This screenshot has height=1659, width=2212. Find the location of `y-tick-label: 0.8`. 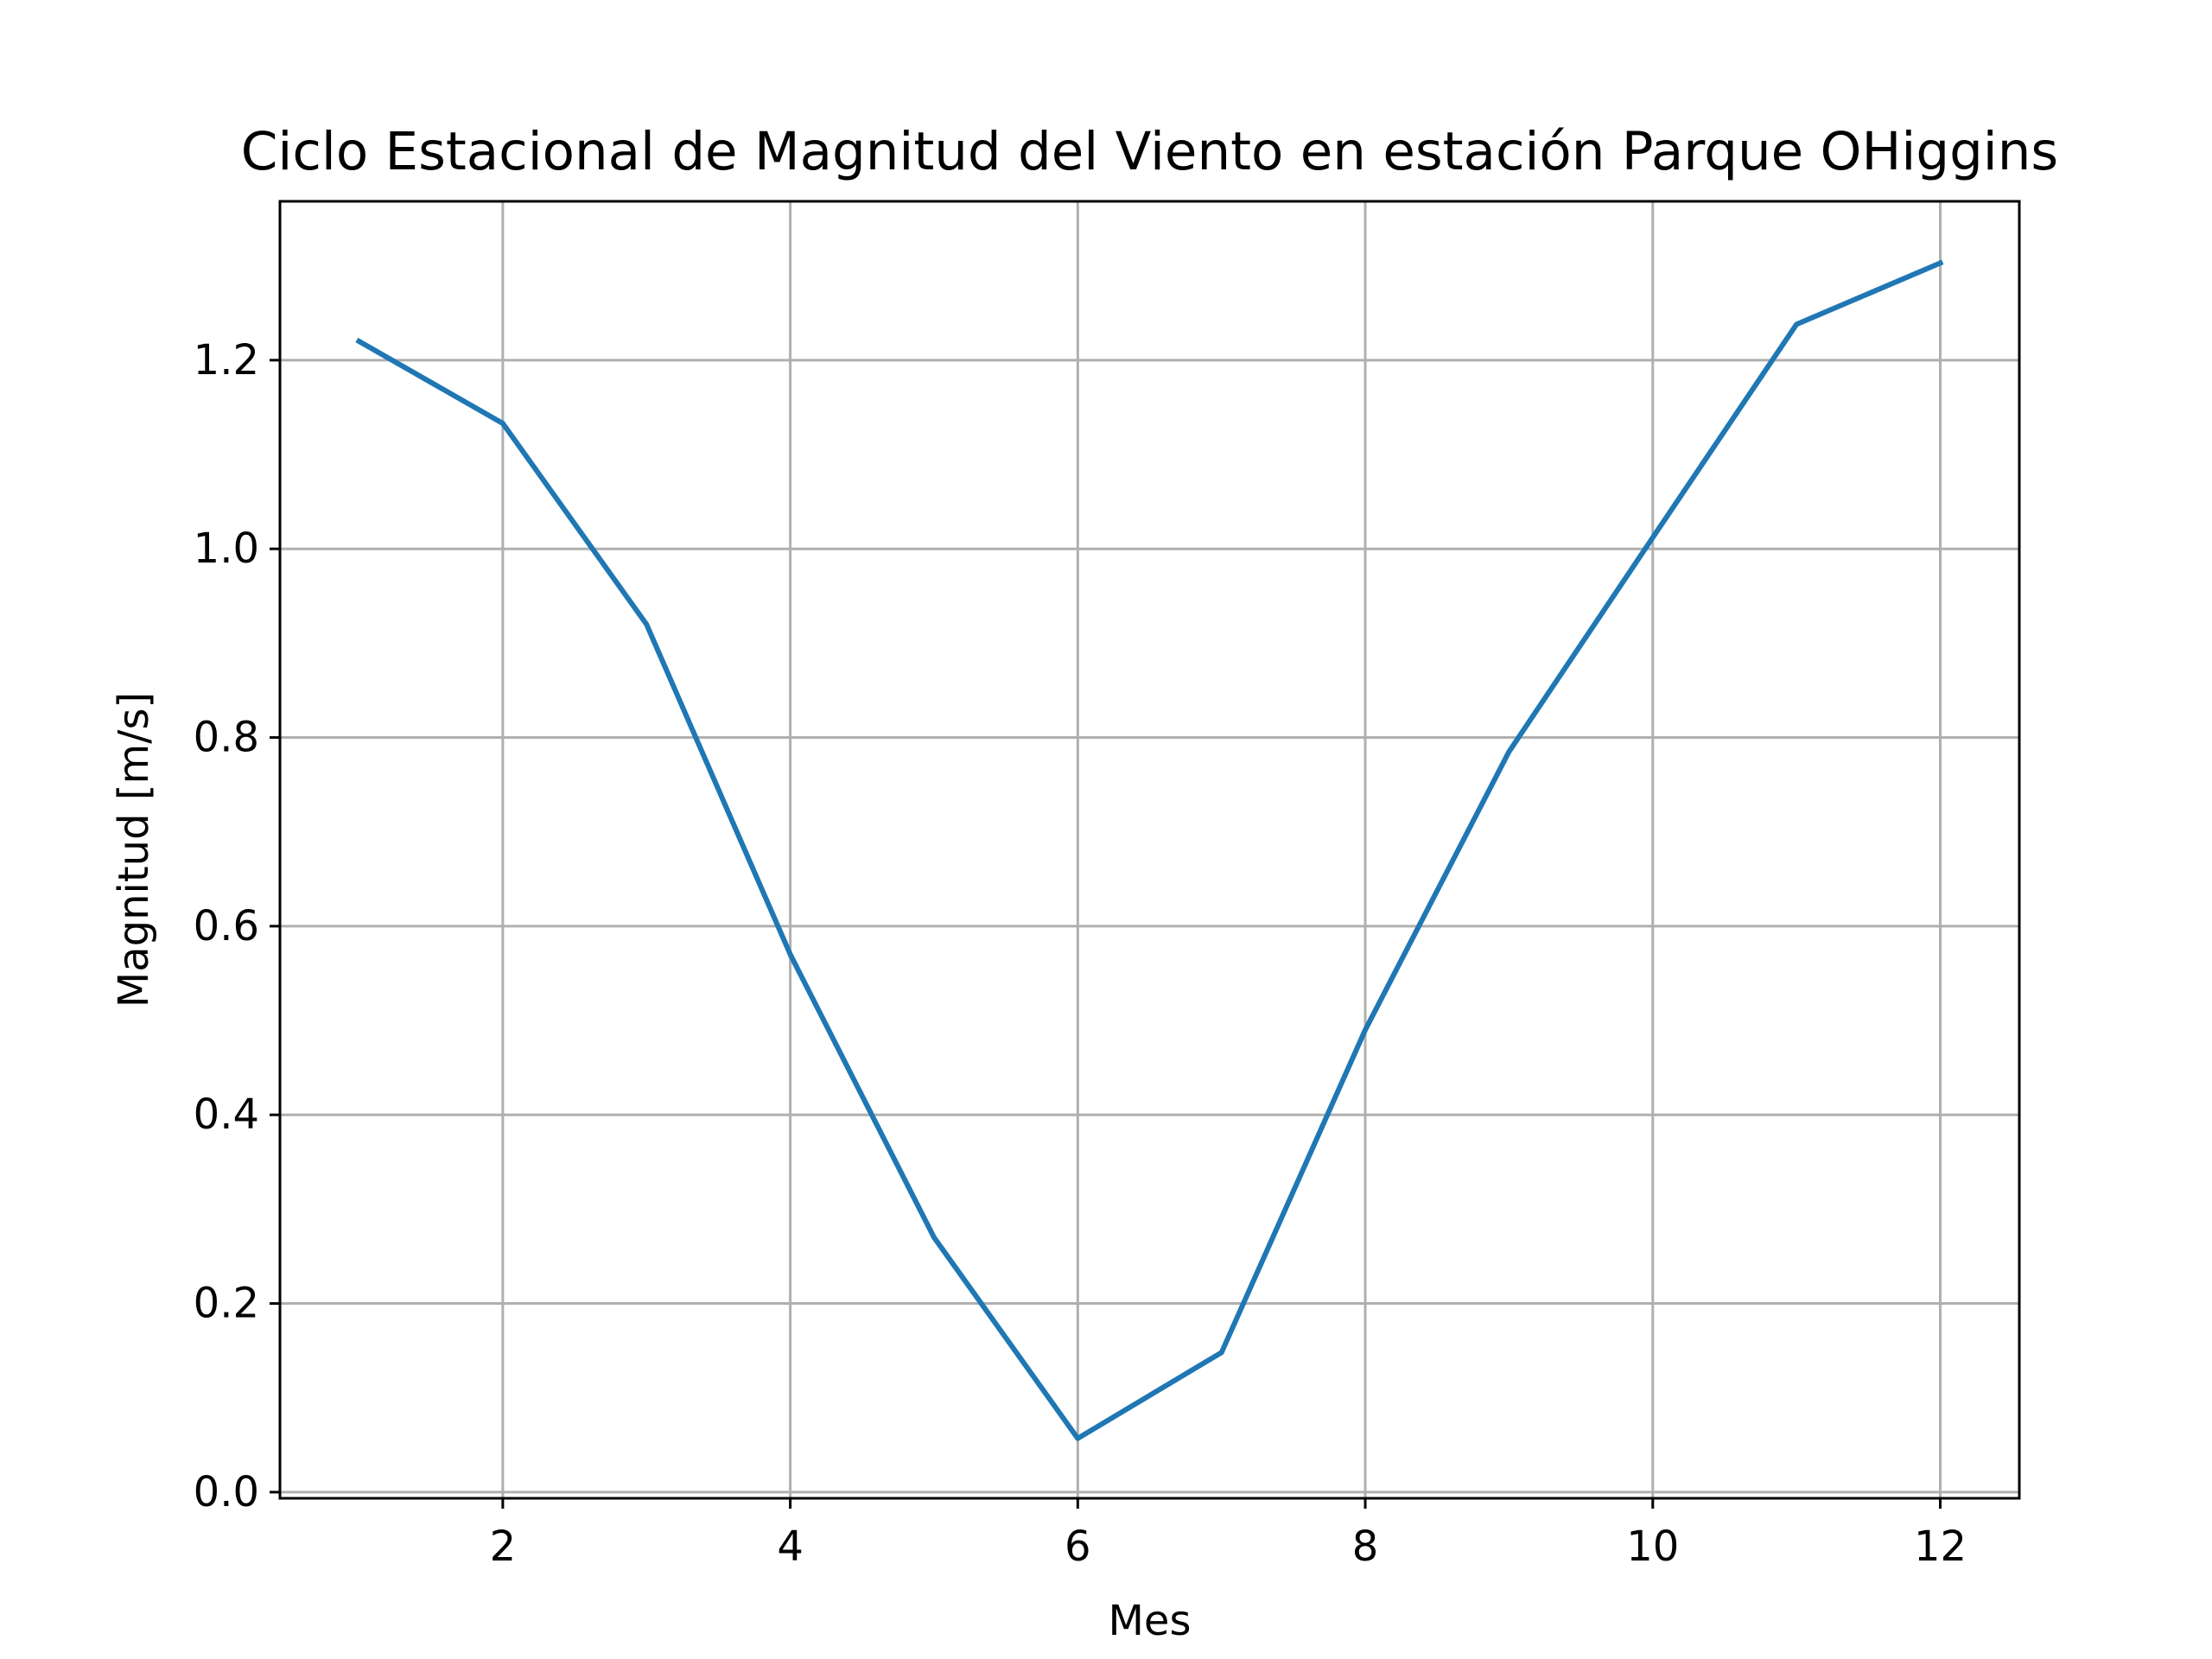

y-tick-label: 0.8 is located at coordinates (226, 738).